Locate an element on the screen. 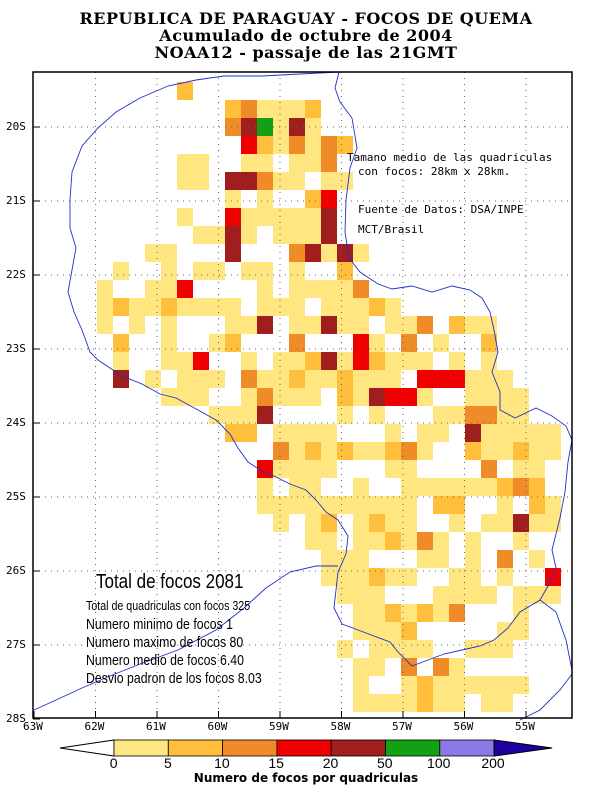 This screenshot has height=792, width=612. lat-label: 23S is located at coordinates (16, 348).